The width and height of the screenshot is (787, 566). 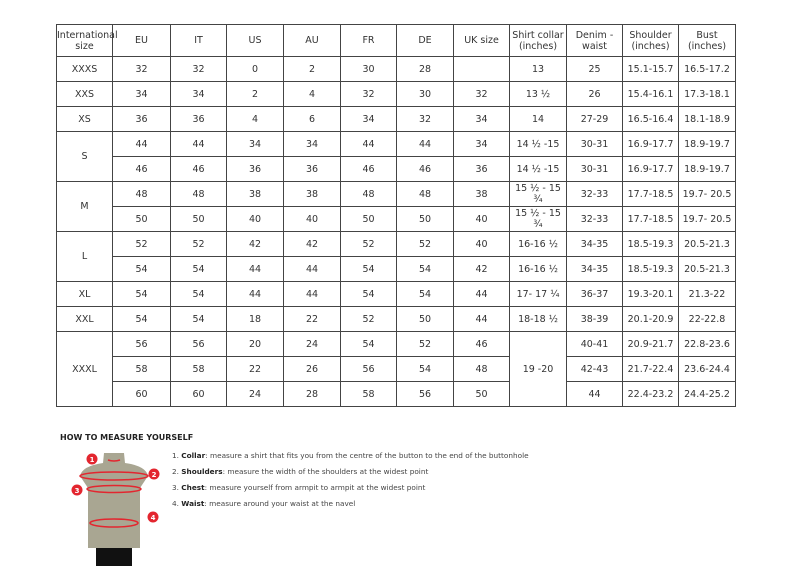 I want to click on table-cell: 17- 17 ¼, so click(x=538, y=294).